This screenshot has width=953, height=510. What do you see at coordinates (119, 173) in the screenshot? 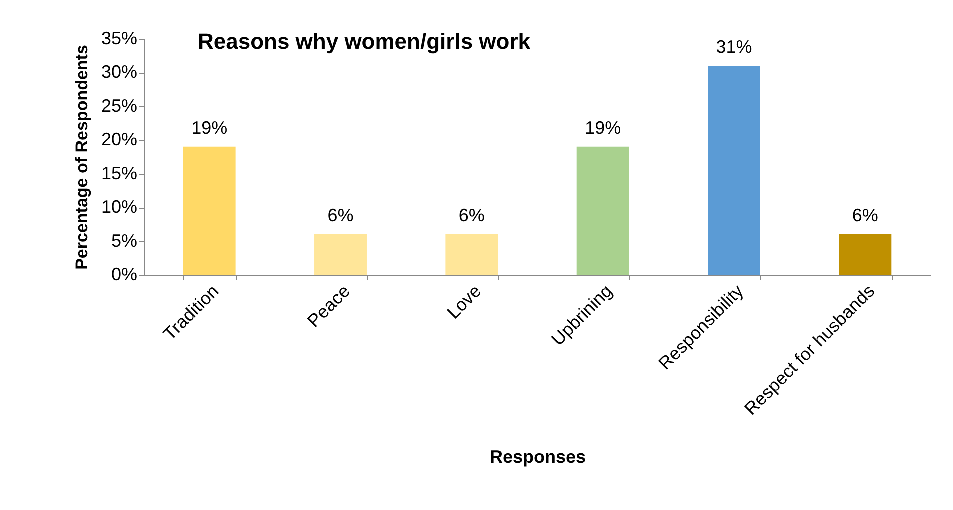
I see `y-tick-label: 15%` at bounding box center [119, 173].